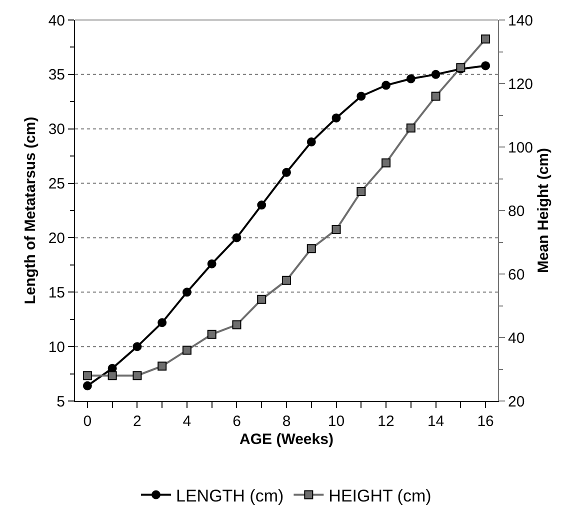 The image size is (578, 531). Describe the element at coordinates (87, 421) in the screenshot. I see `x-tick-label: 0` at that location.